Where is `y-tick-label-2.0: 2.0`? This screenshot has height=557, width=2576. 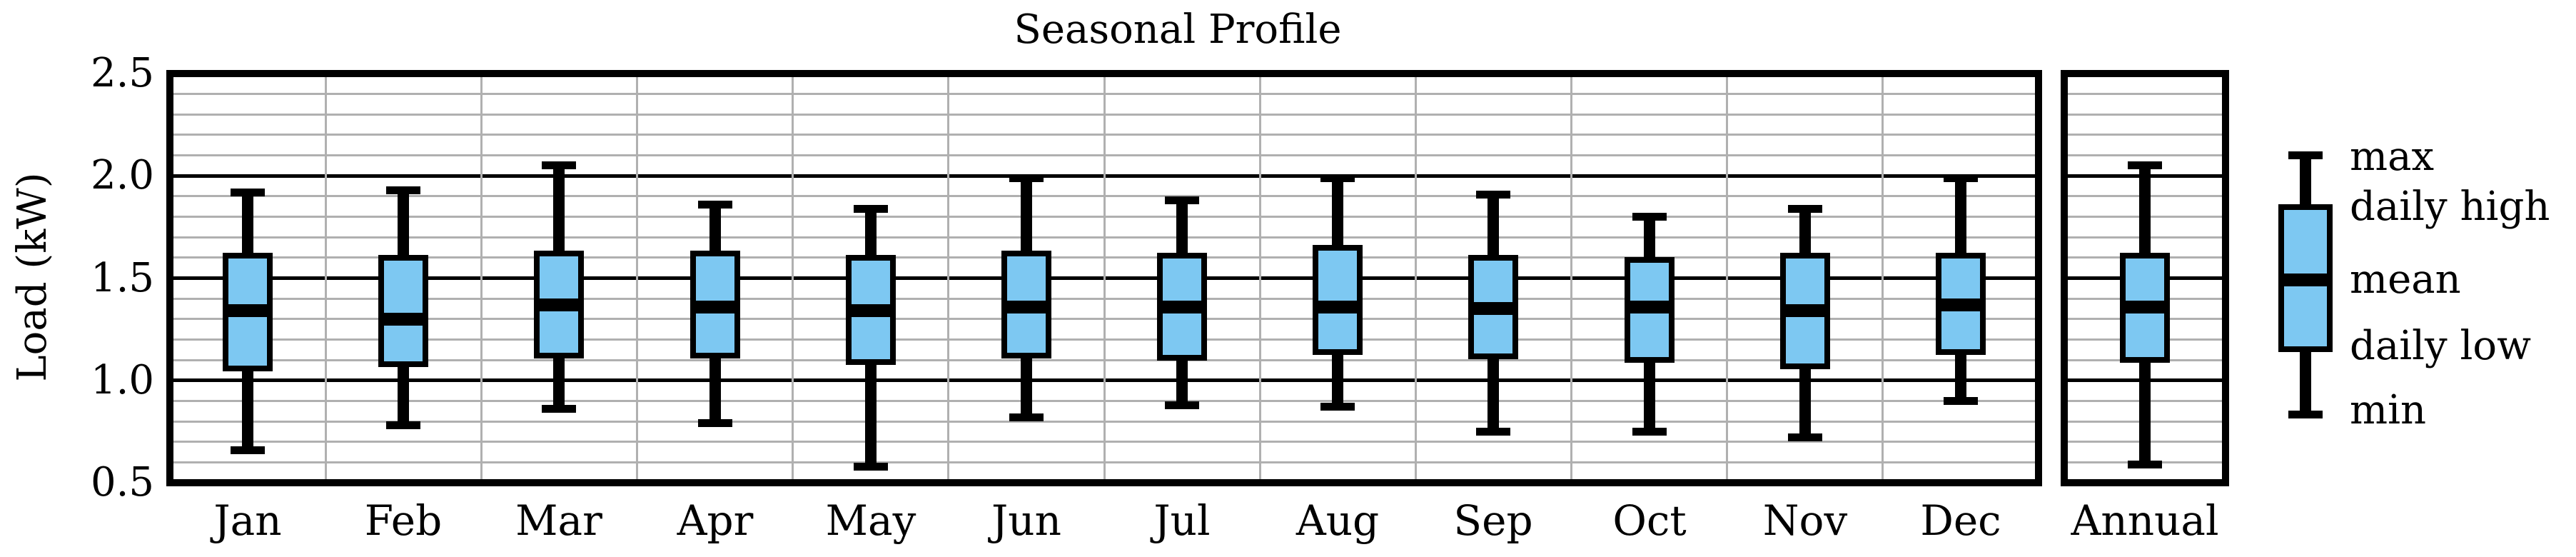
y-tick-label-2.0: 2.0 is located at coordinates (122, 176).